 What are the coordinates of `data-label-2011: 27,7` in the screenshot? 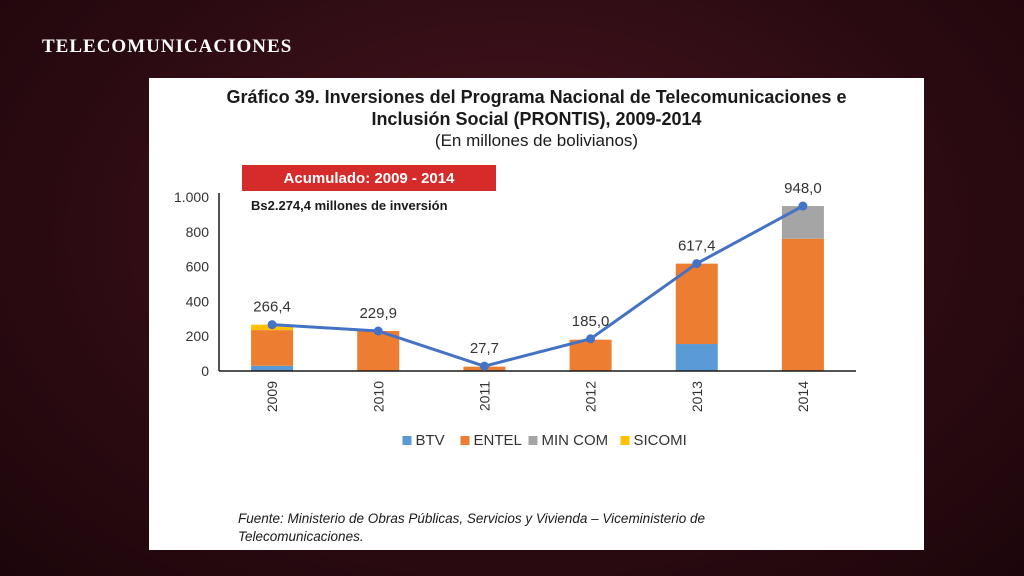 It's located at (484, 348).